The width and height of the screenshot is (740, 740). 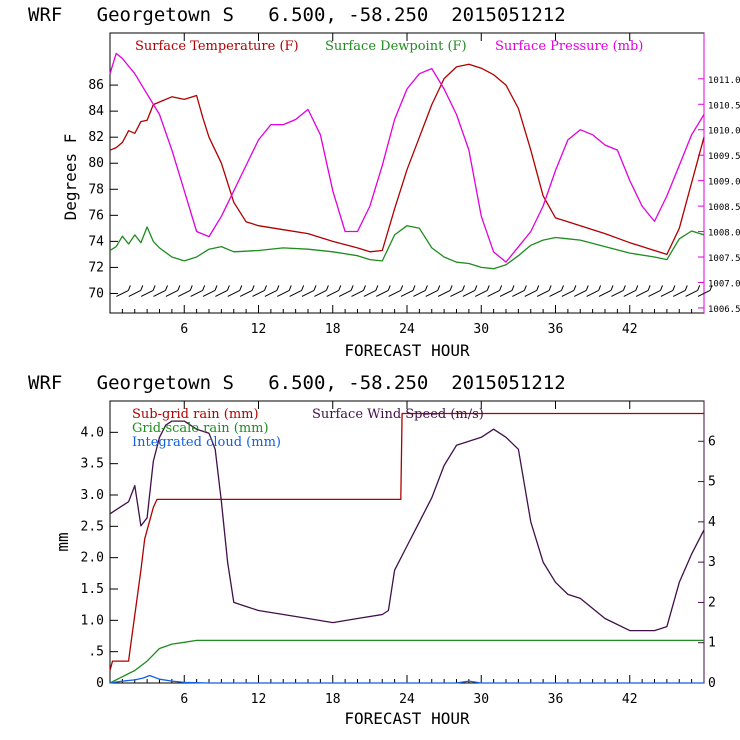 I want to click on x-tick-label: 30, so click(x=481, y=699).